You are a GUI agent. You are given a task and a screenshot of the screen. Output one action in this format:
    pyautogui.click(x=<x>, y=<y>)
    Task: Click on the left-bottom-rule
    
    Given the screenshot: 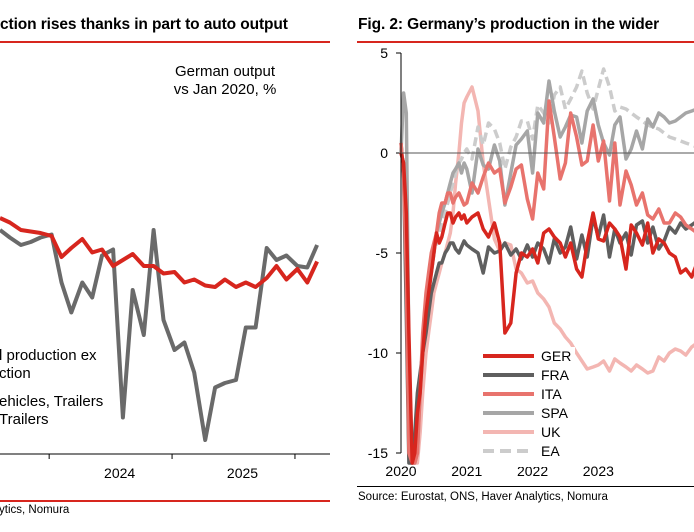 What is the action you would take?
    pyautogui.click(x=165, y=501)
    